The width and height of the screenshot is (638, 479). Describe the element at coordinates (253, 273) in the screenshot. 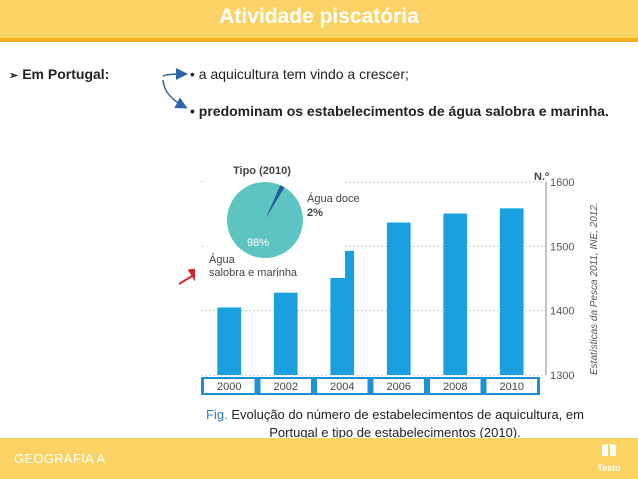

I see `pie-slice-label: salobra e marinha` at that location.